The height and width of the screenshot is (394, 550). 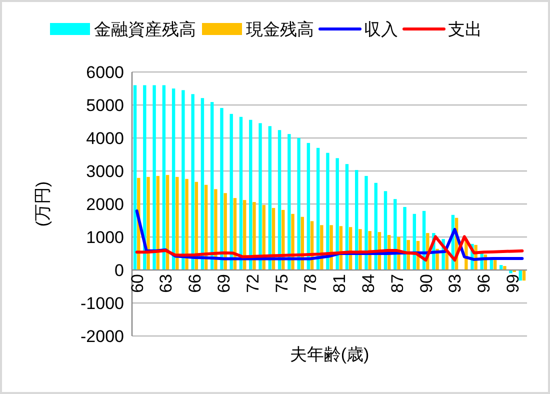 What do you see at coordinates (426, 283) in the screenshot?
I see `x-tick-label: 90` at bounding box center [426, 283].